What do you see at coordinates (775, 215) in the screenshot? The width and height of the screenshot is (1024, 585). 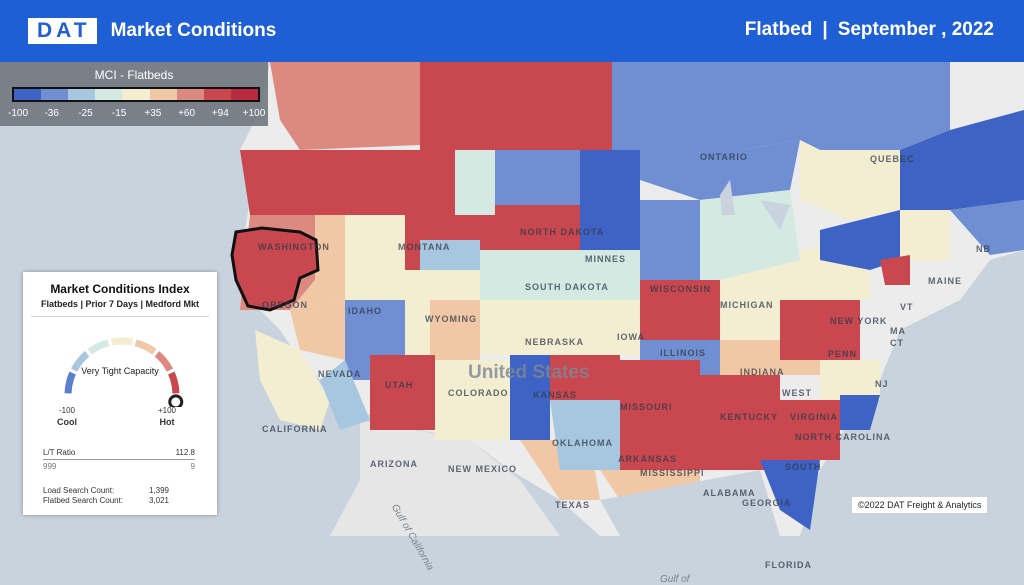 I see `lake-huron` at bounding box center [775, 215].